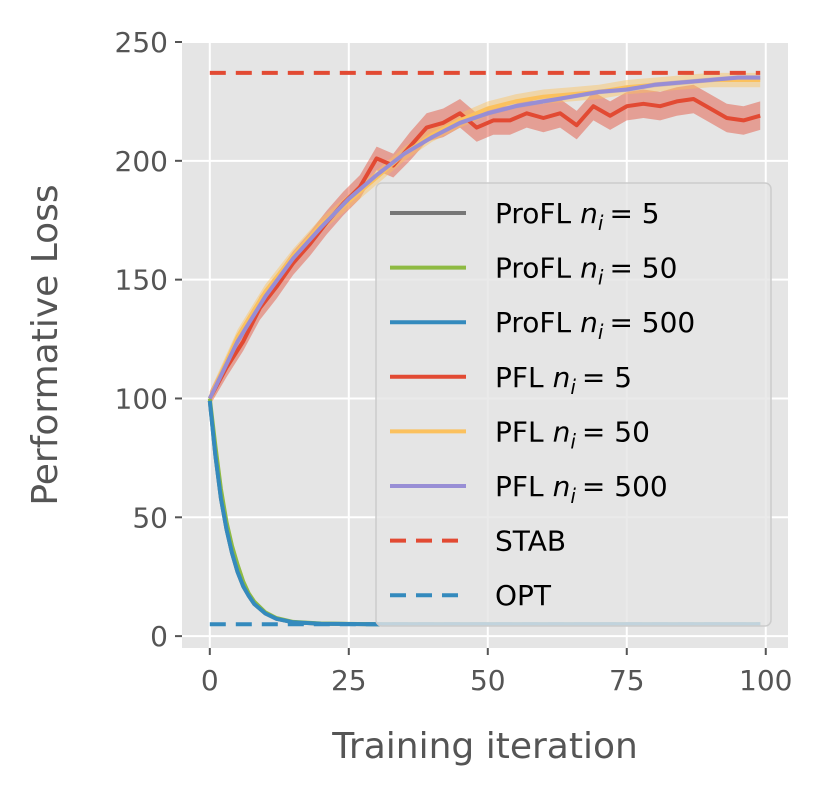 This screenshot has width=830, height=796. What do you see at coordinates (349, 680) in the screenshot?
I see `x-tick-label: 25` at bounding box center [349, 680].